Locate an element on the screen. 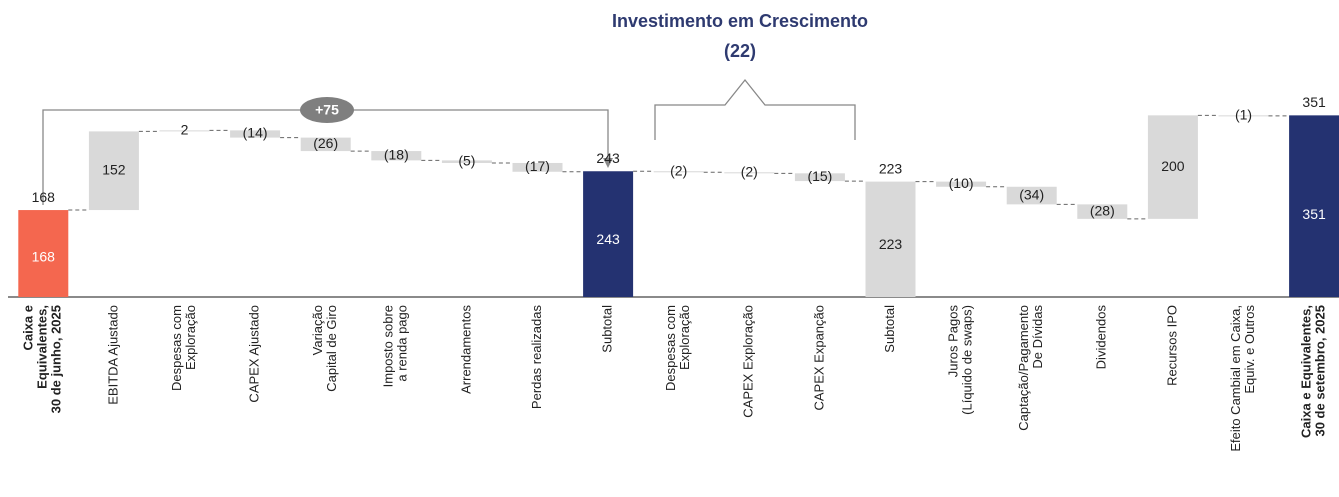  total-label: 243 is located at coordinates (608, 158).